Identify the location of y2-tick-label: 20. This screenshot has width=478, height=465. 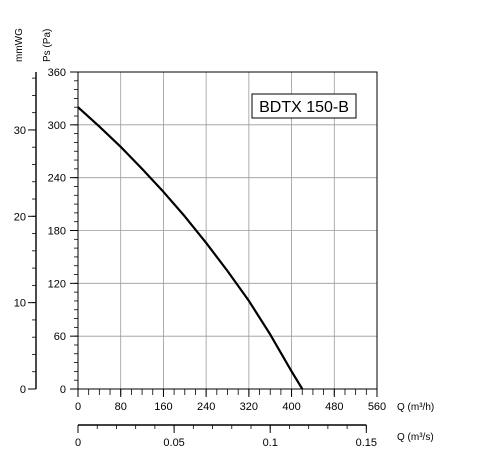
(20, 217).